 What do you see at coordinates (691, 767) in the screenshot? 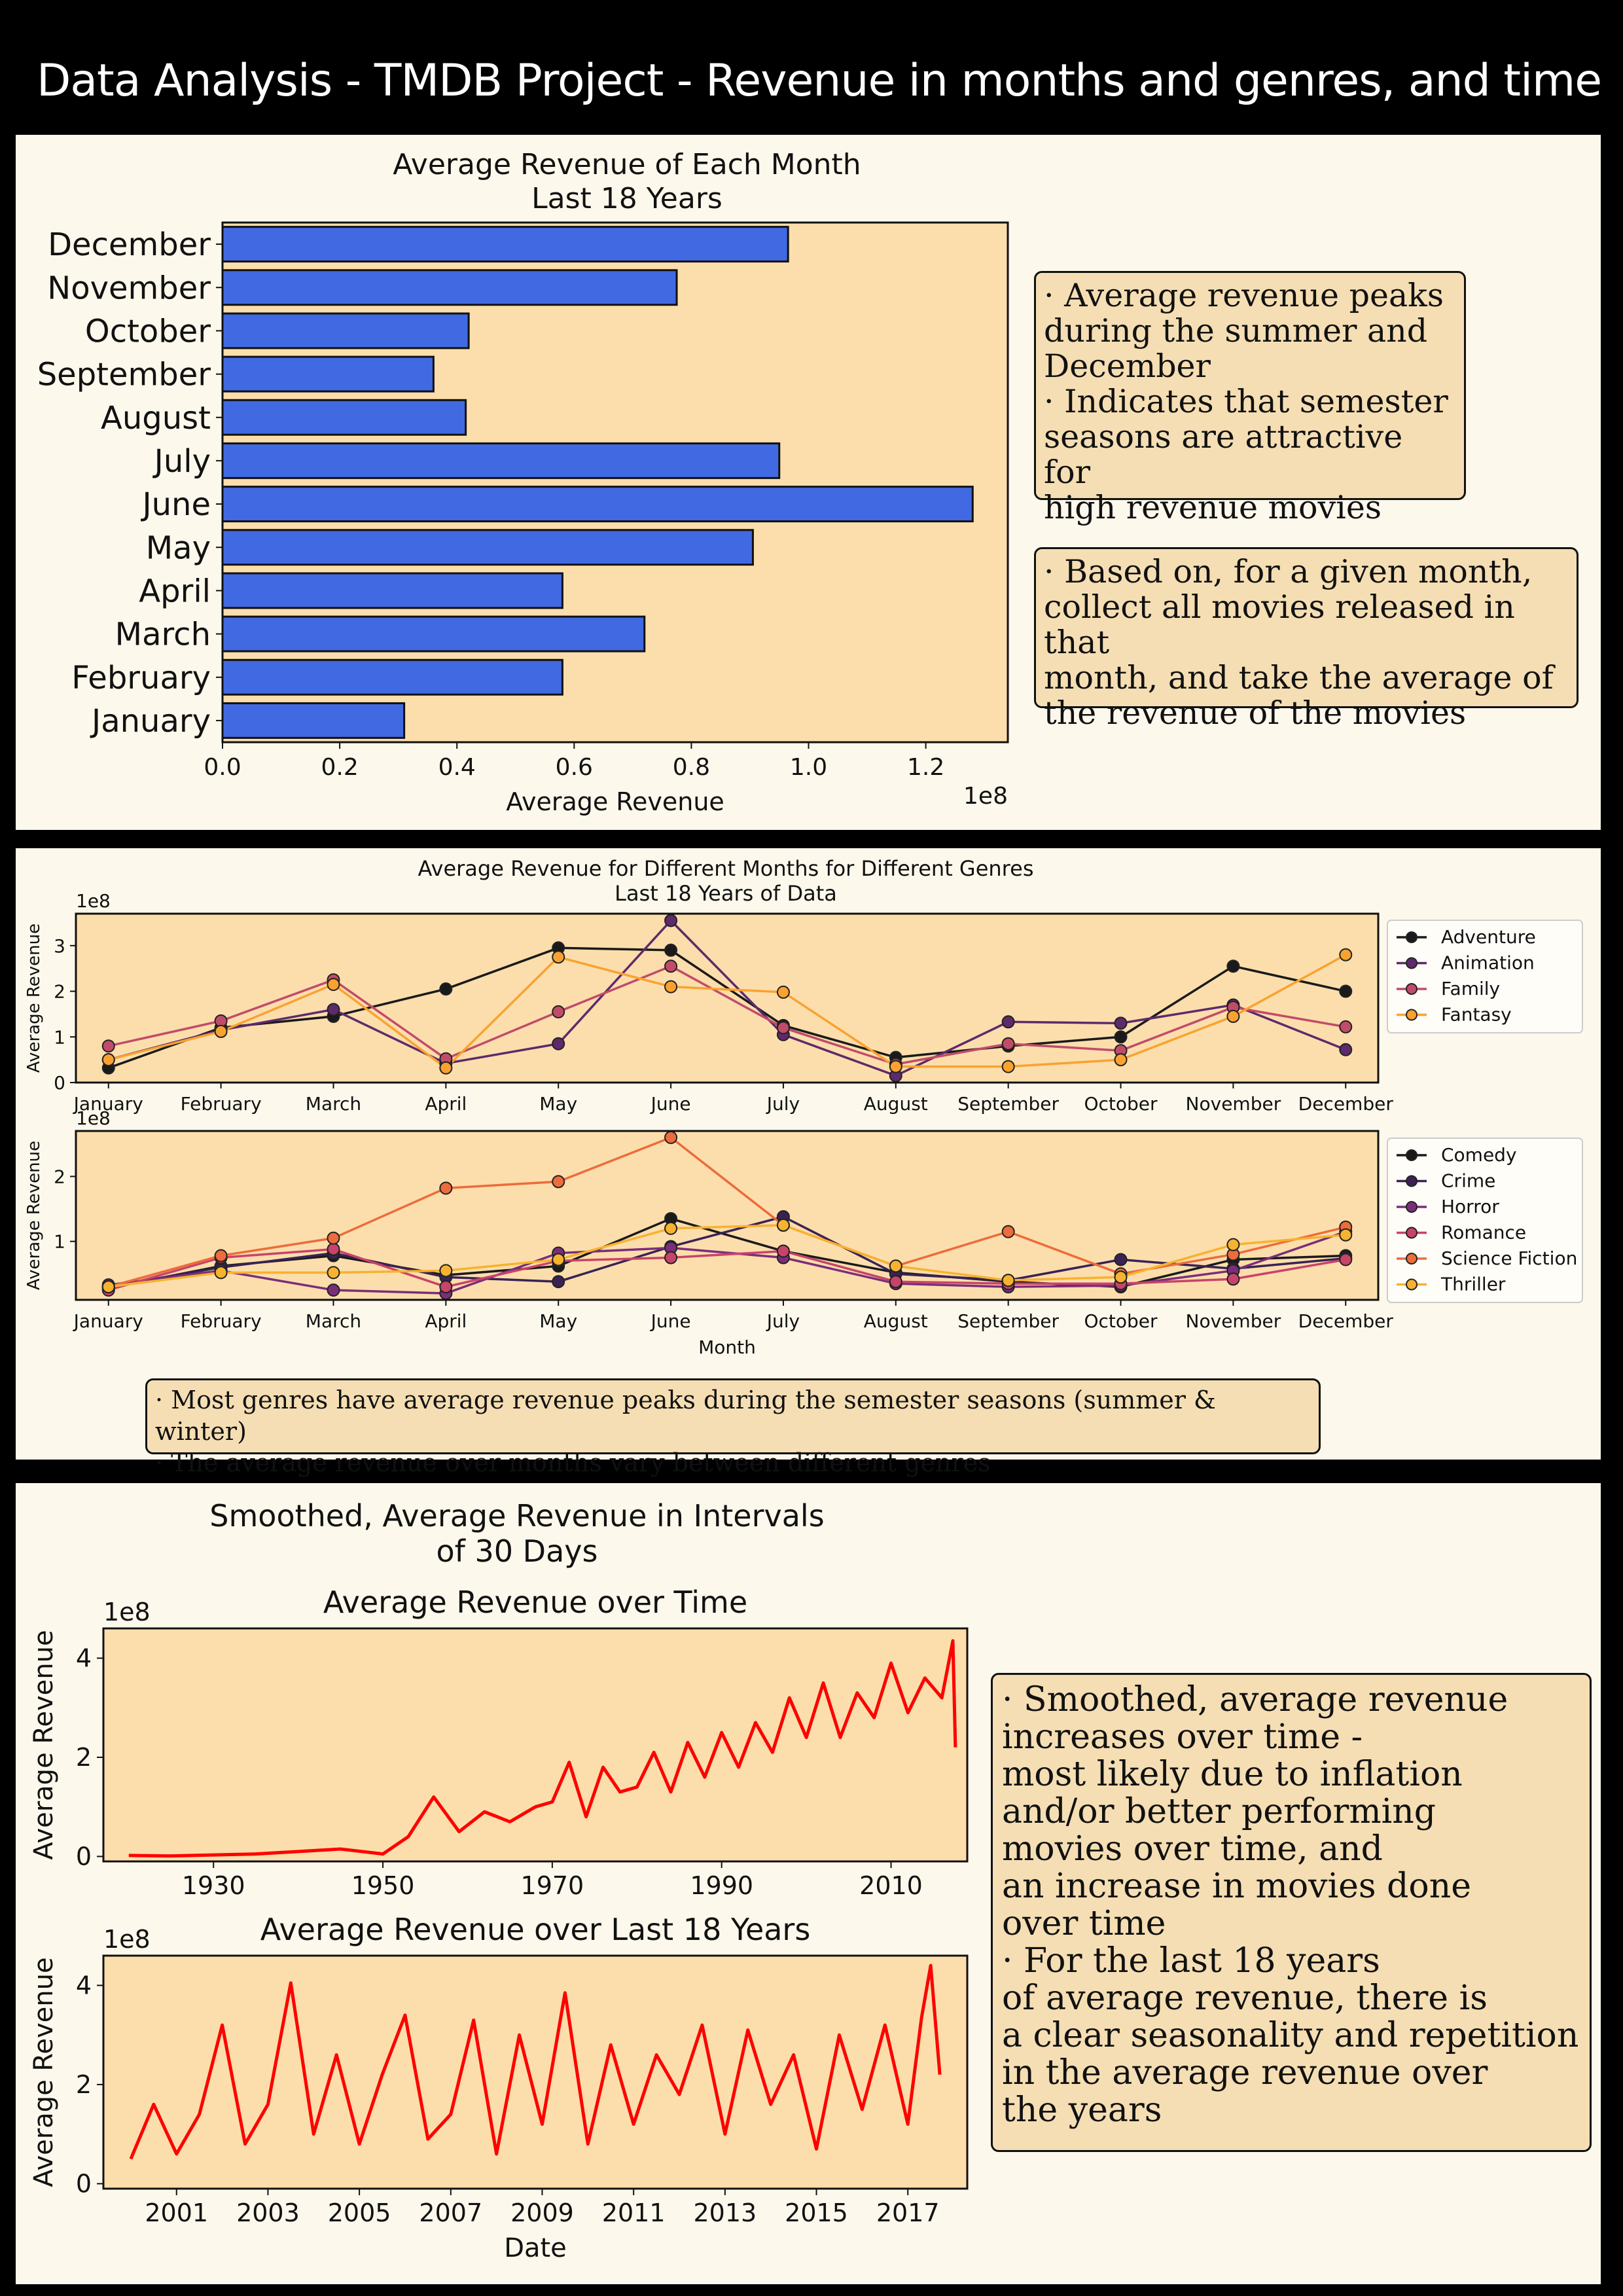
I see `x-tick-label: 0.8` at bounding box center [691, 767].